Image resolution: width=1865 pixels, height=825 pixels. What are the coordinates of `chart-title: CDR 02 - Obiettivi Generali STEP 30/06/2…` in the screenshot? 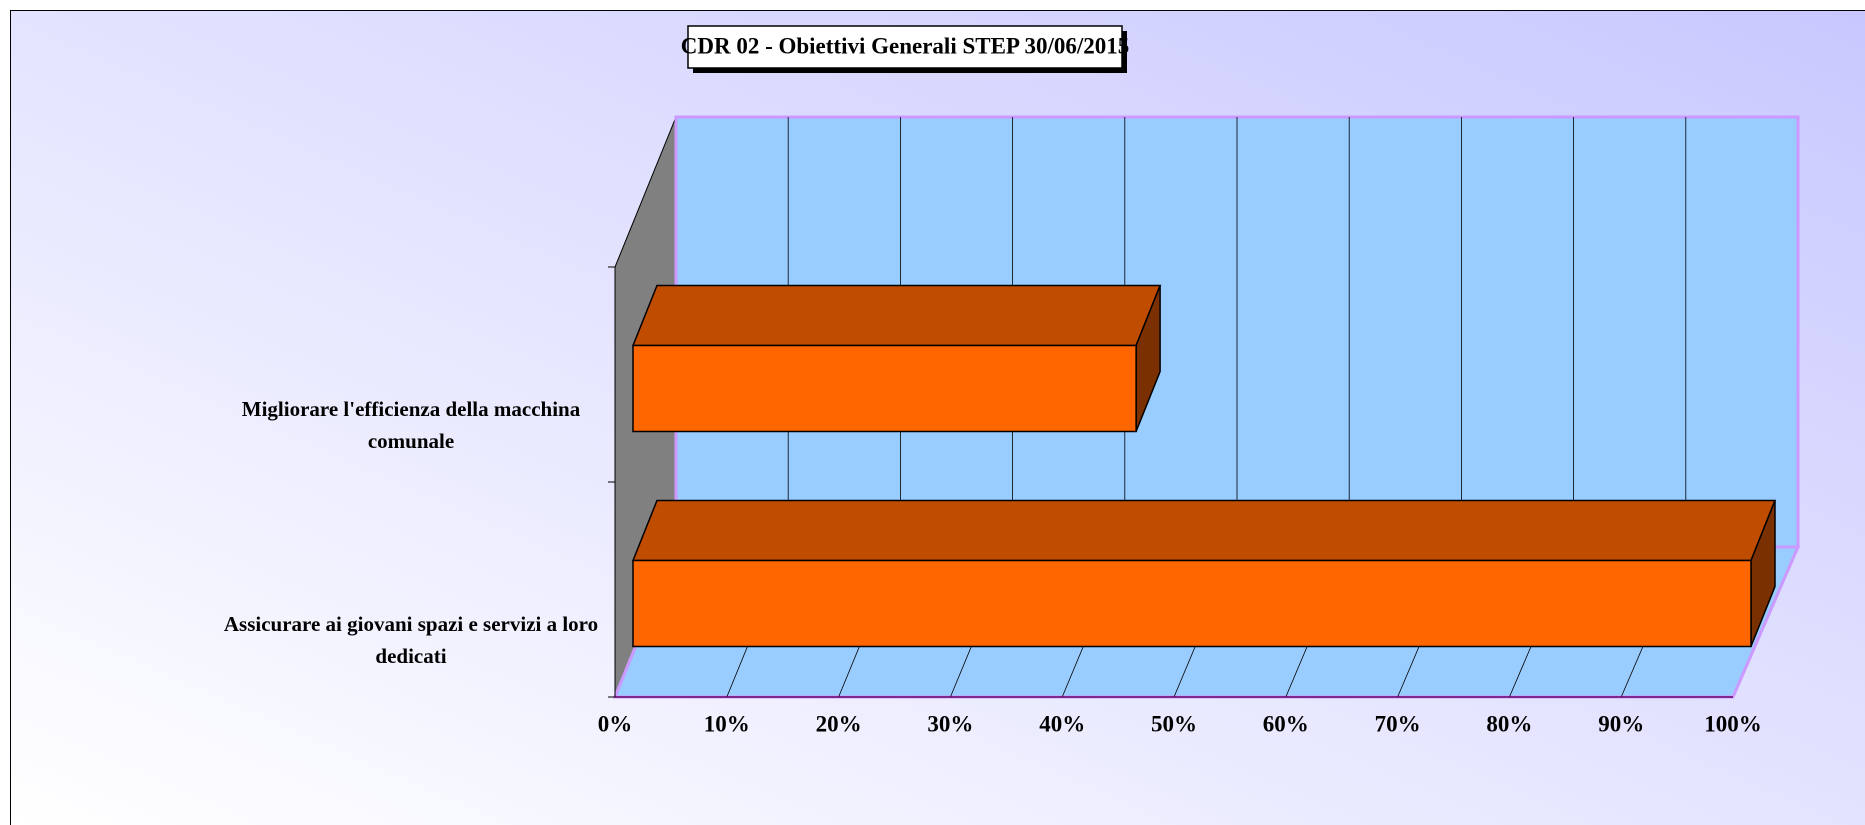 It's located at (905, 45).